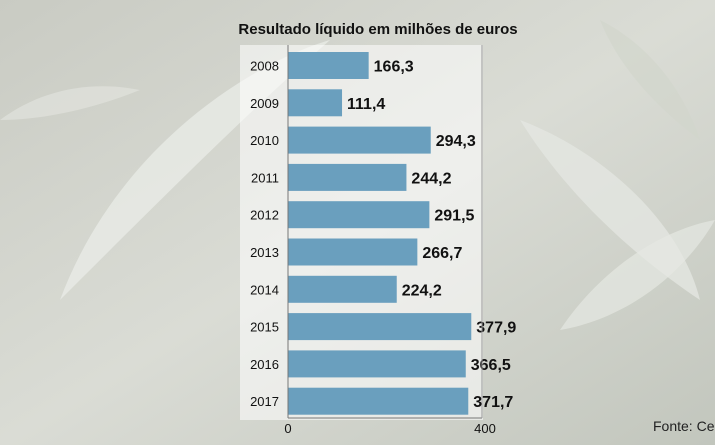 This screenshot has width=715, height=445. What do you see at coordinates (264, 401) in the screenshot?
I see `y-tick-label: 2017` at bounding box center [264, 401].